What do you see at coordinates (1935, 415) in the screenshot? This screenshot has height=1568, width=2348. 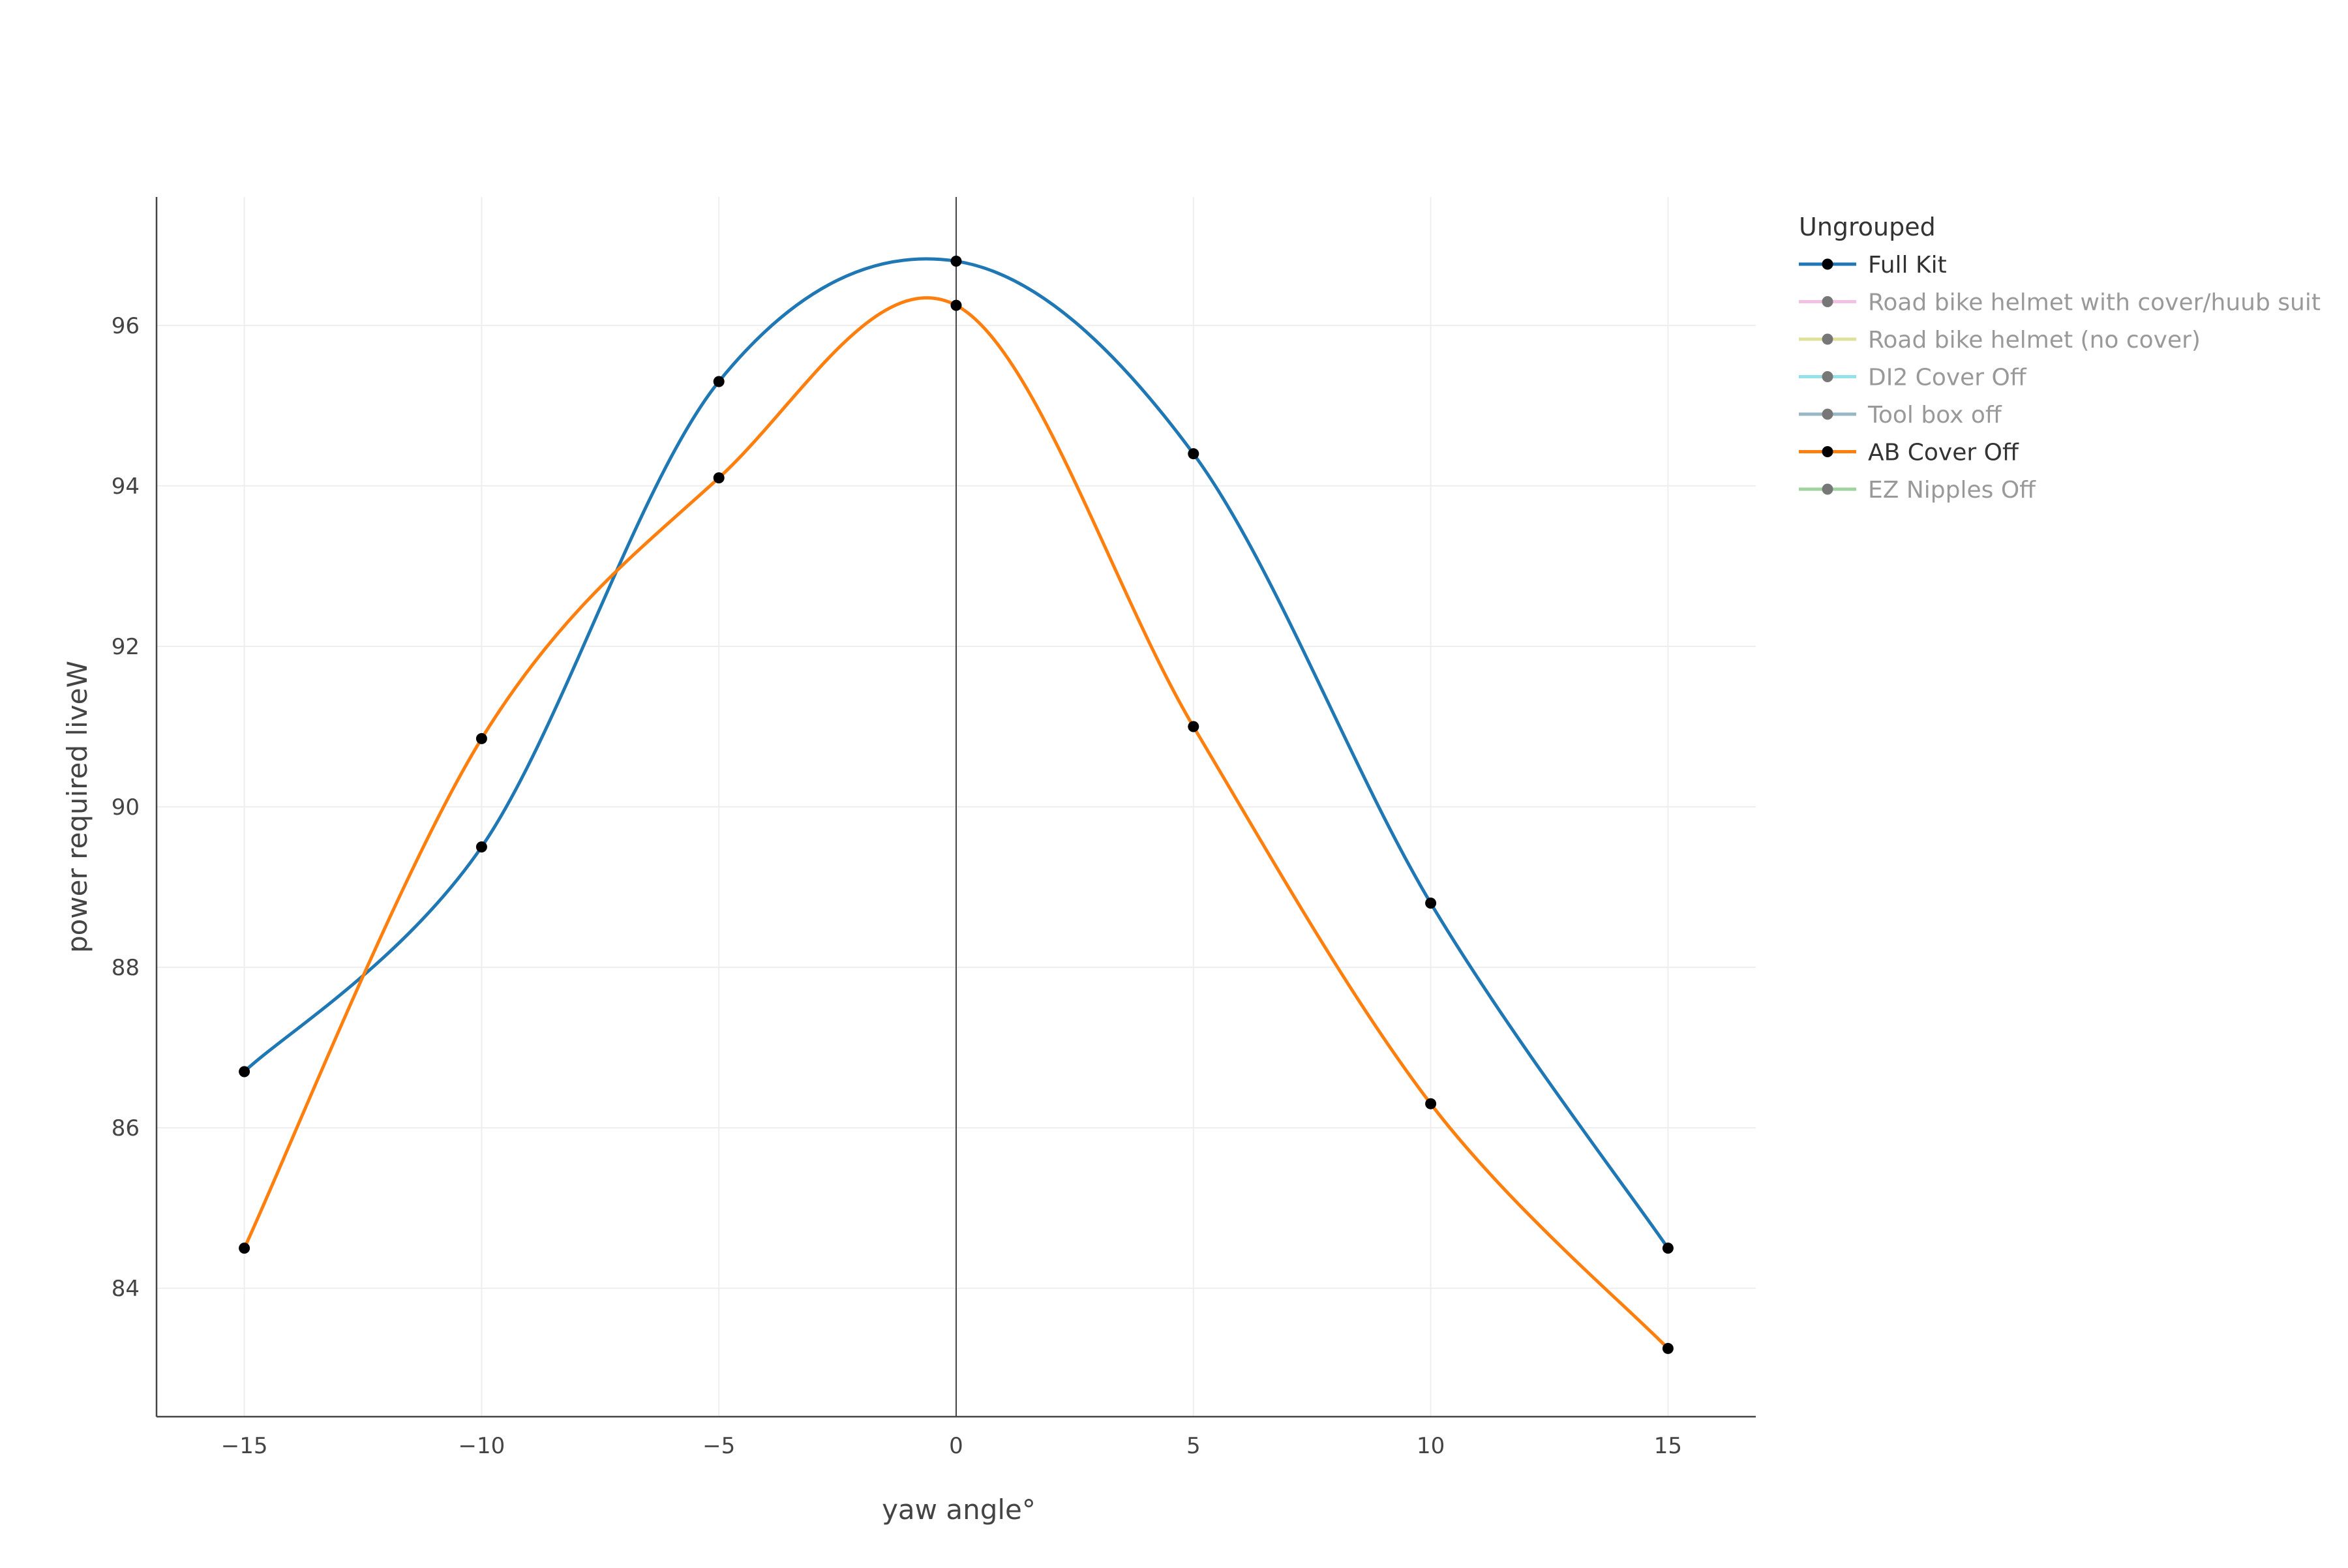 I see `legend-label: Tool box off` at bounding box center [1935, 415].